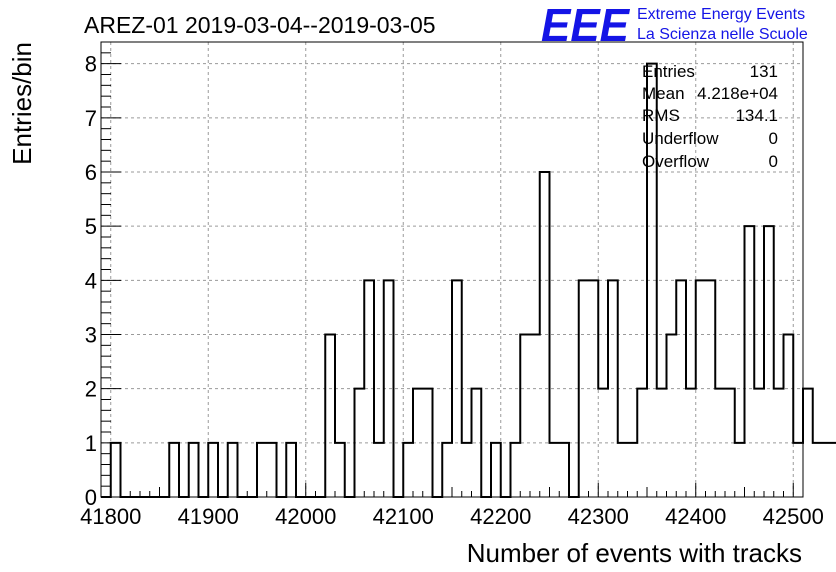  I want to click on x-tick-label: 41900, so click(208, 516).